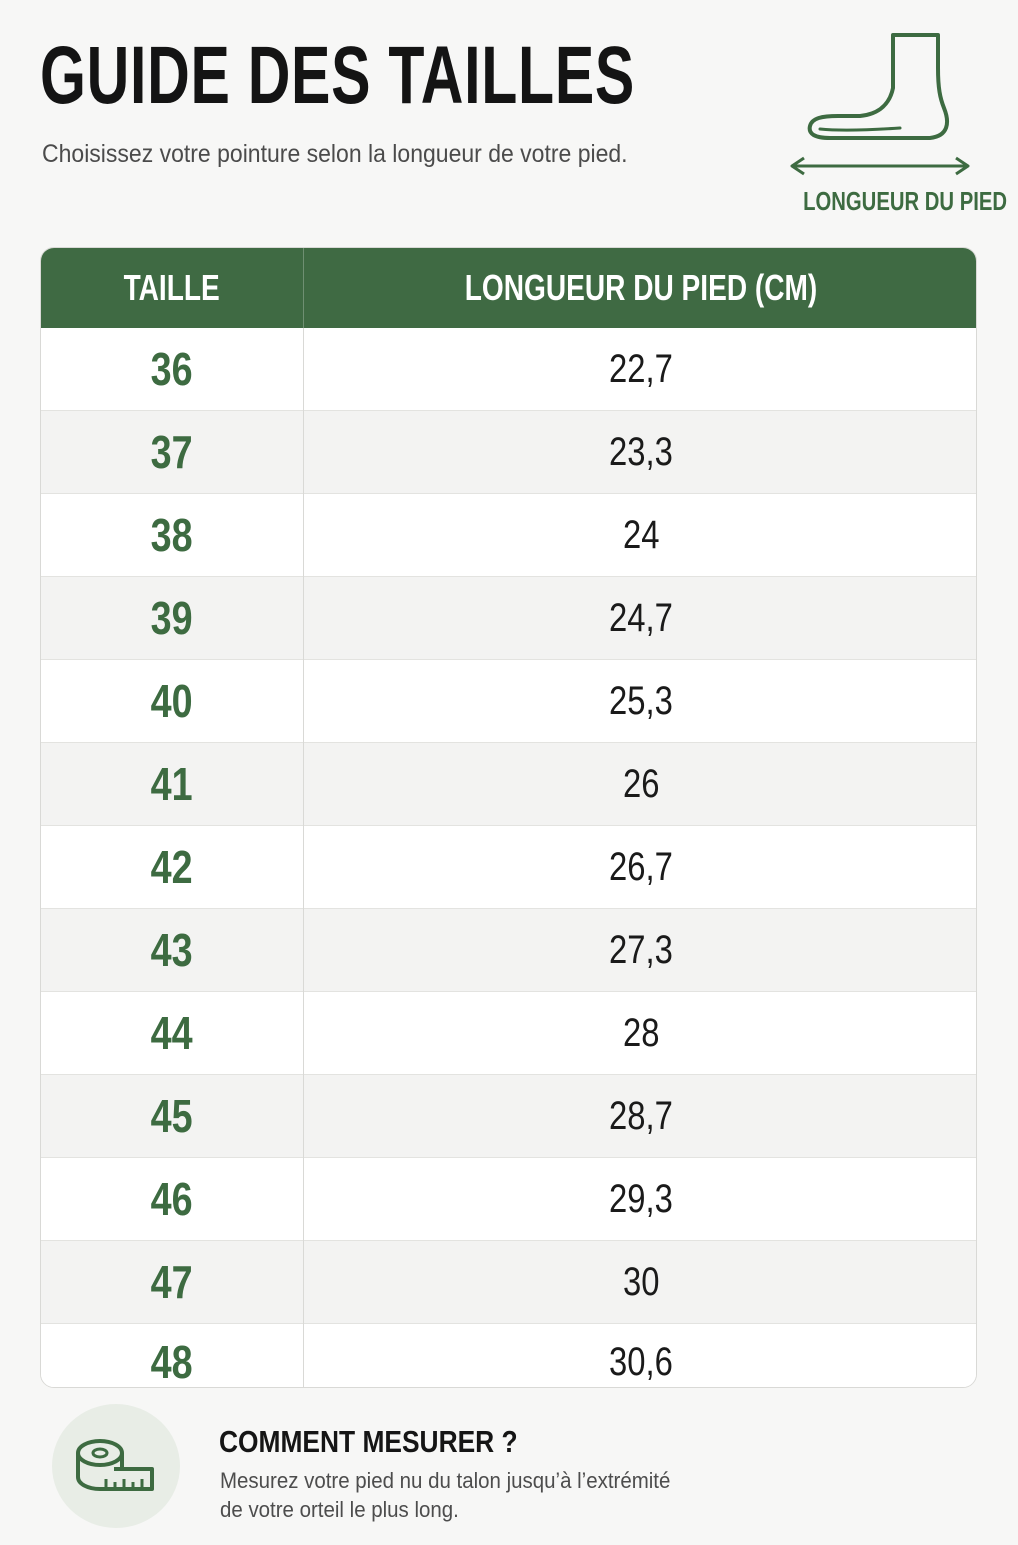 Image resolution: width=1018 pixels, height=1545 pixels. I want to click on size-cell: 48, so click(172, 1362).